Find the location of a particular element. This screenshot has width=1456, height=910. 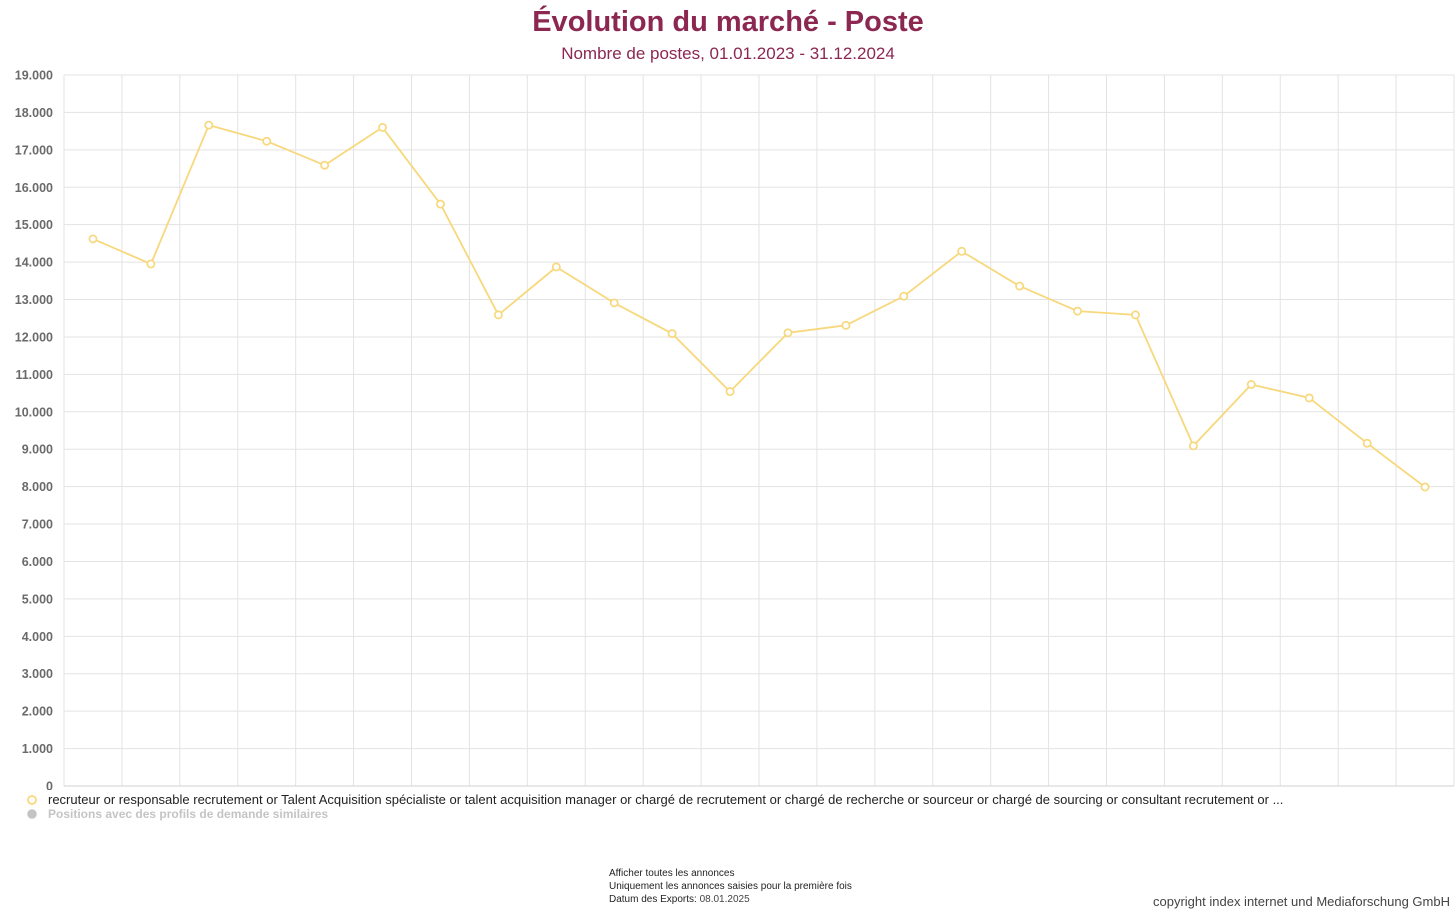

y-tick-label: 3.000 is located at coordinates (37, 674).